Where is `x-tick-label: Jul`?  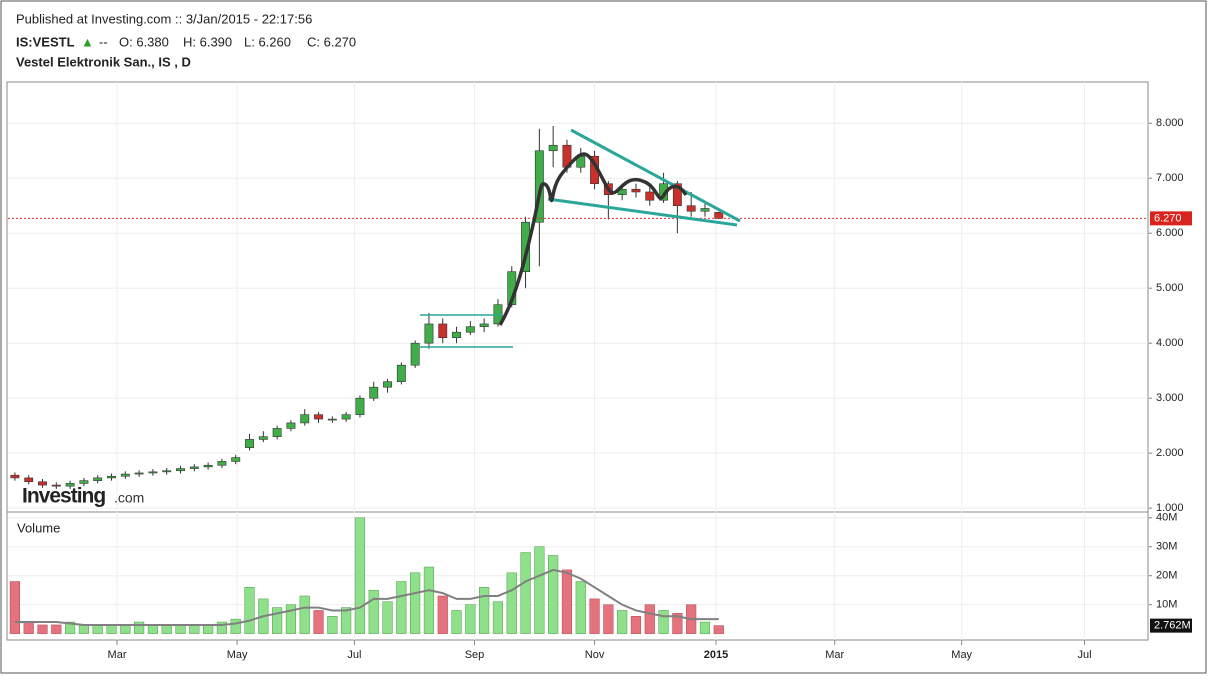 x-tick-label: Jul is located at coordinates (354, 655).